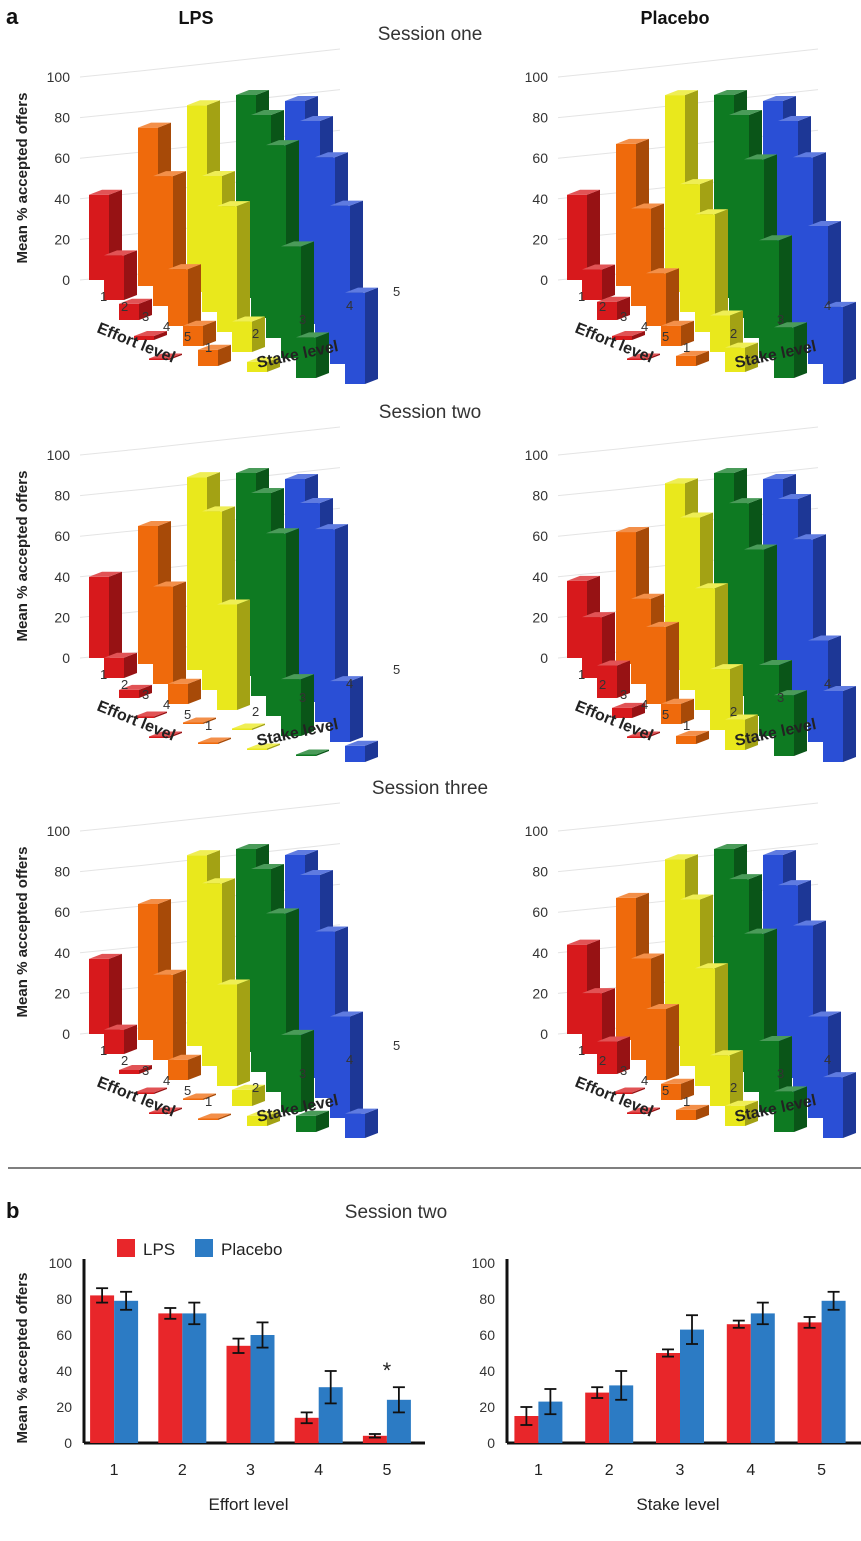 The image size is (861, 1541). What do you see at coordinates (66, 280) in the screenshot?
I see `y-tick-label: 0` at bounding box center [66, 280].